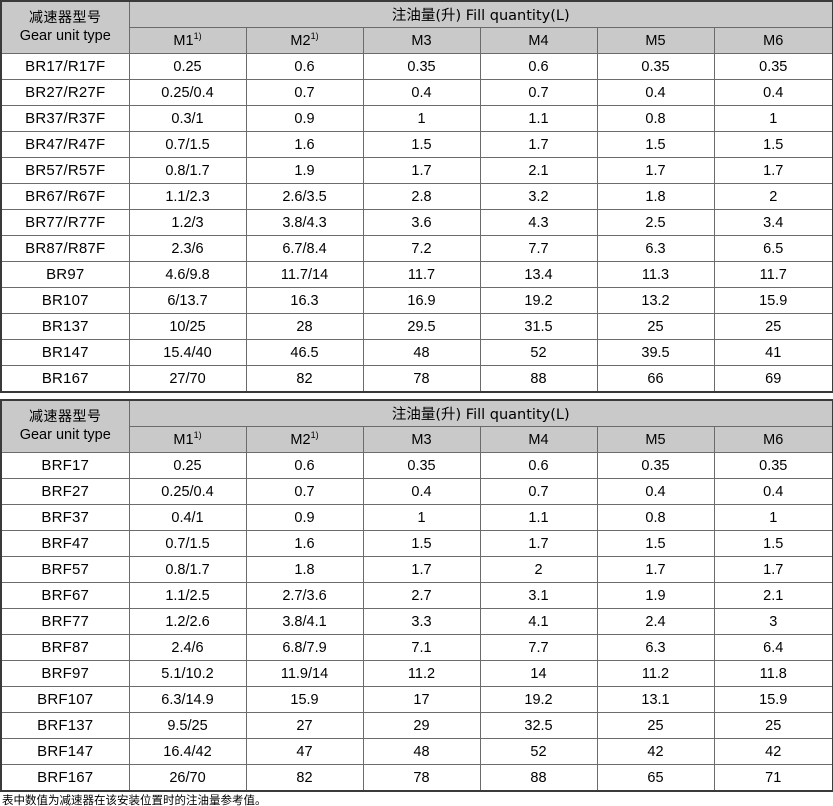  I want to click on cell-m5: 66, so click(655, 379).